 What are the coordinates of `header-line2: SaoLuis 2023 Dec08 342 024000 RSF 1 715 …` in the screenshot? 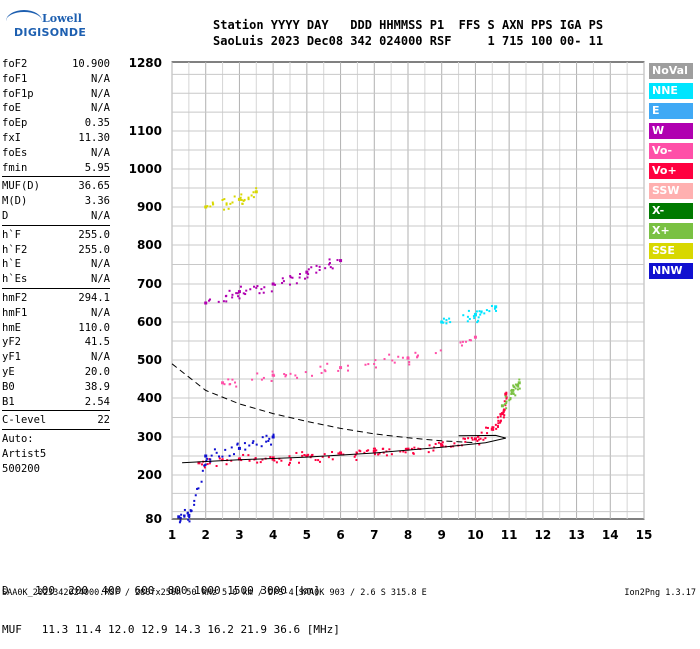 It's located at (408, 41).